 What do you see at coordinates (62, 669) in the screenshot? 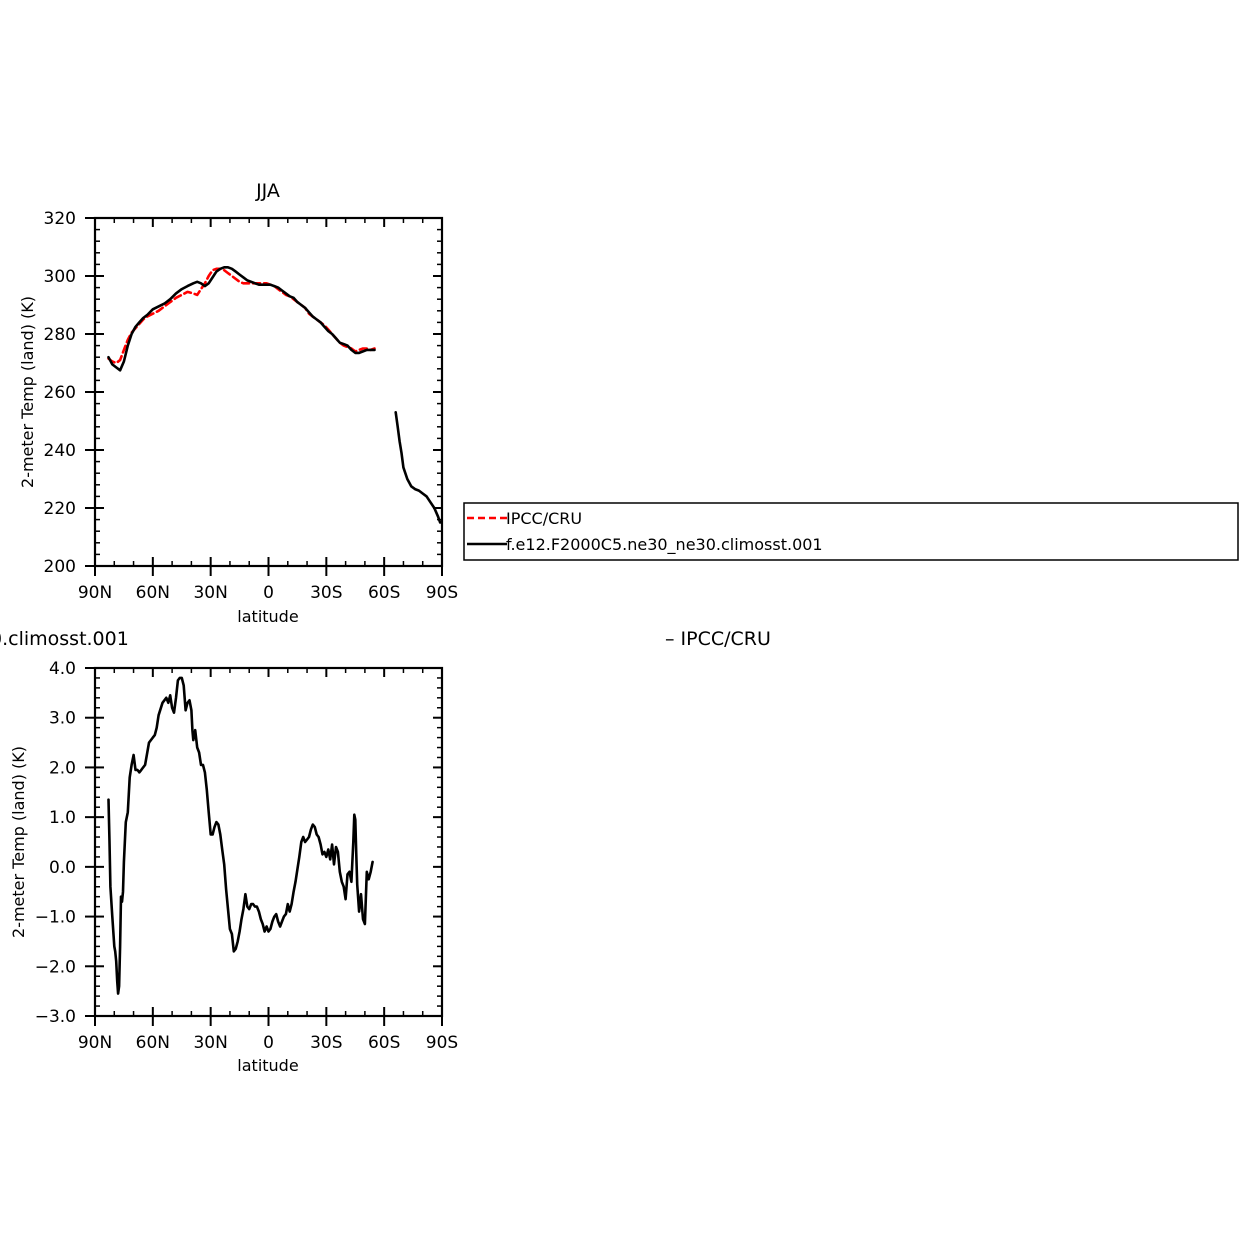
I see `y-tick-label: 4.0` at bounding box center [62, 669].